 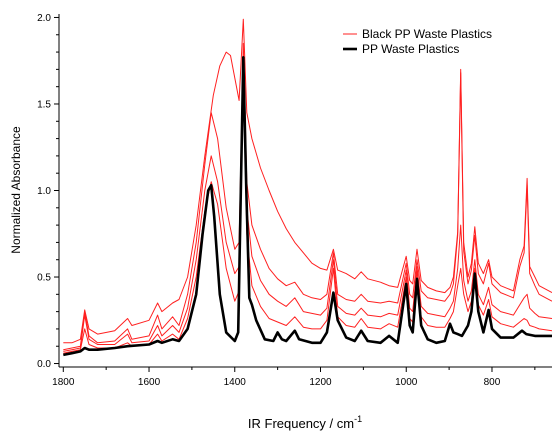 I want to click on x-tick-label-4: 1000, so click(x=406, y=382).